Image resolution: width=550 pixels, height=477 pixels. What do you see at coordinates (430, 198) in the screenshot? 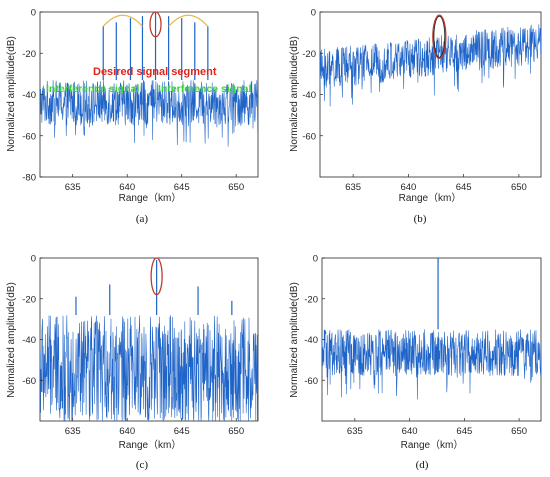
I see `x-axis-label-b: Range（km）` at bounding box center [430, 198].